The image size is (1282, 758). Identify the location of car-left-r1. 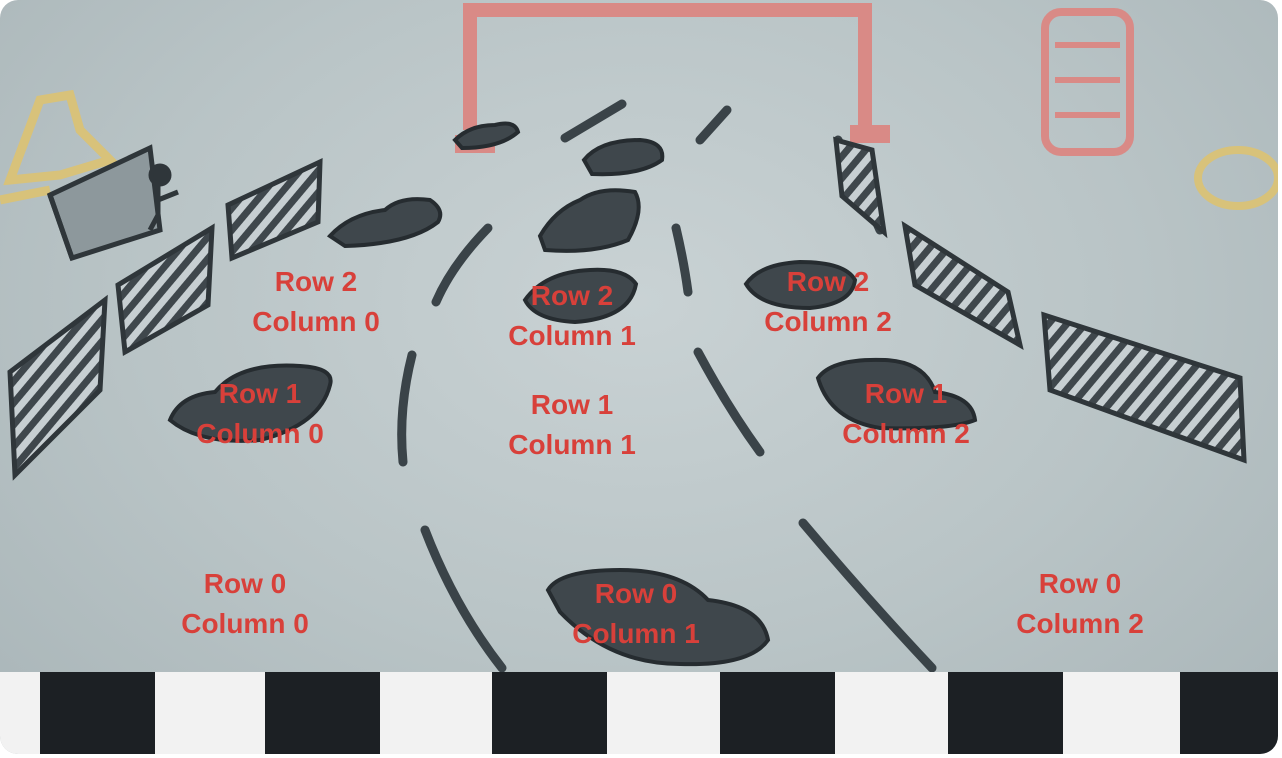
(250, 403).